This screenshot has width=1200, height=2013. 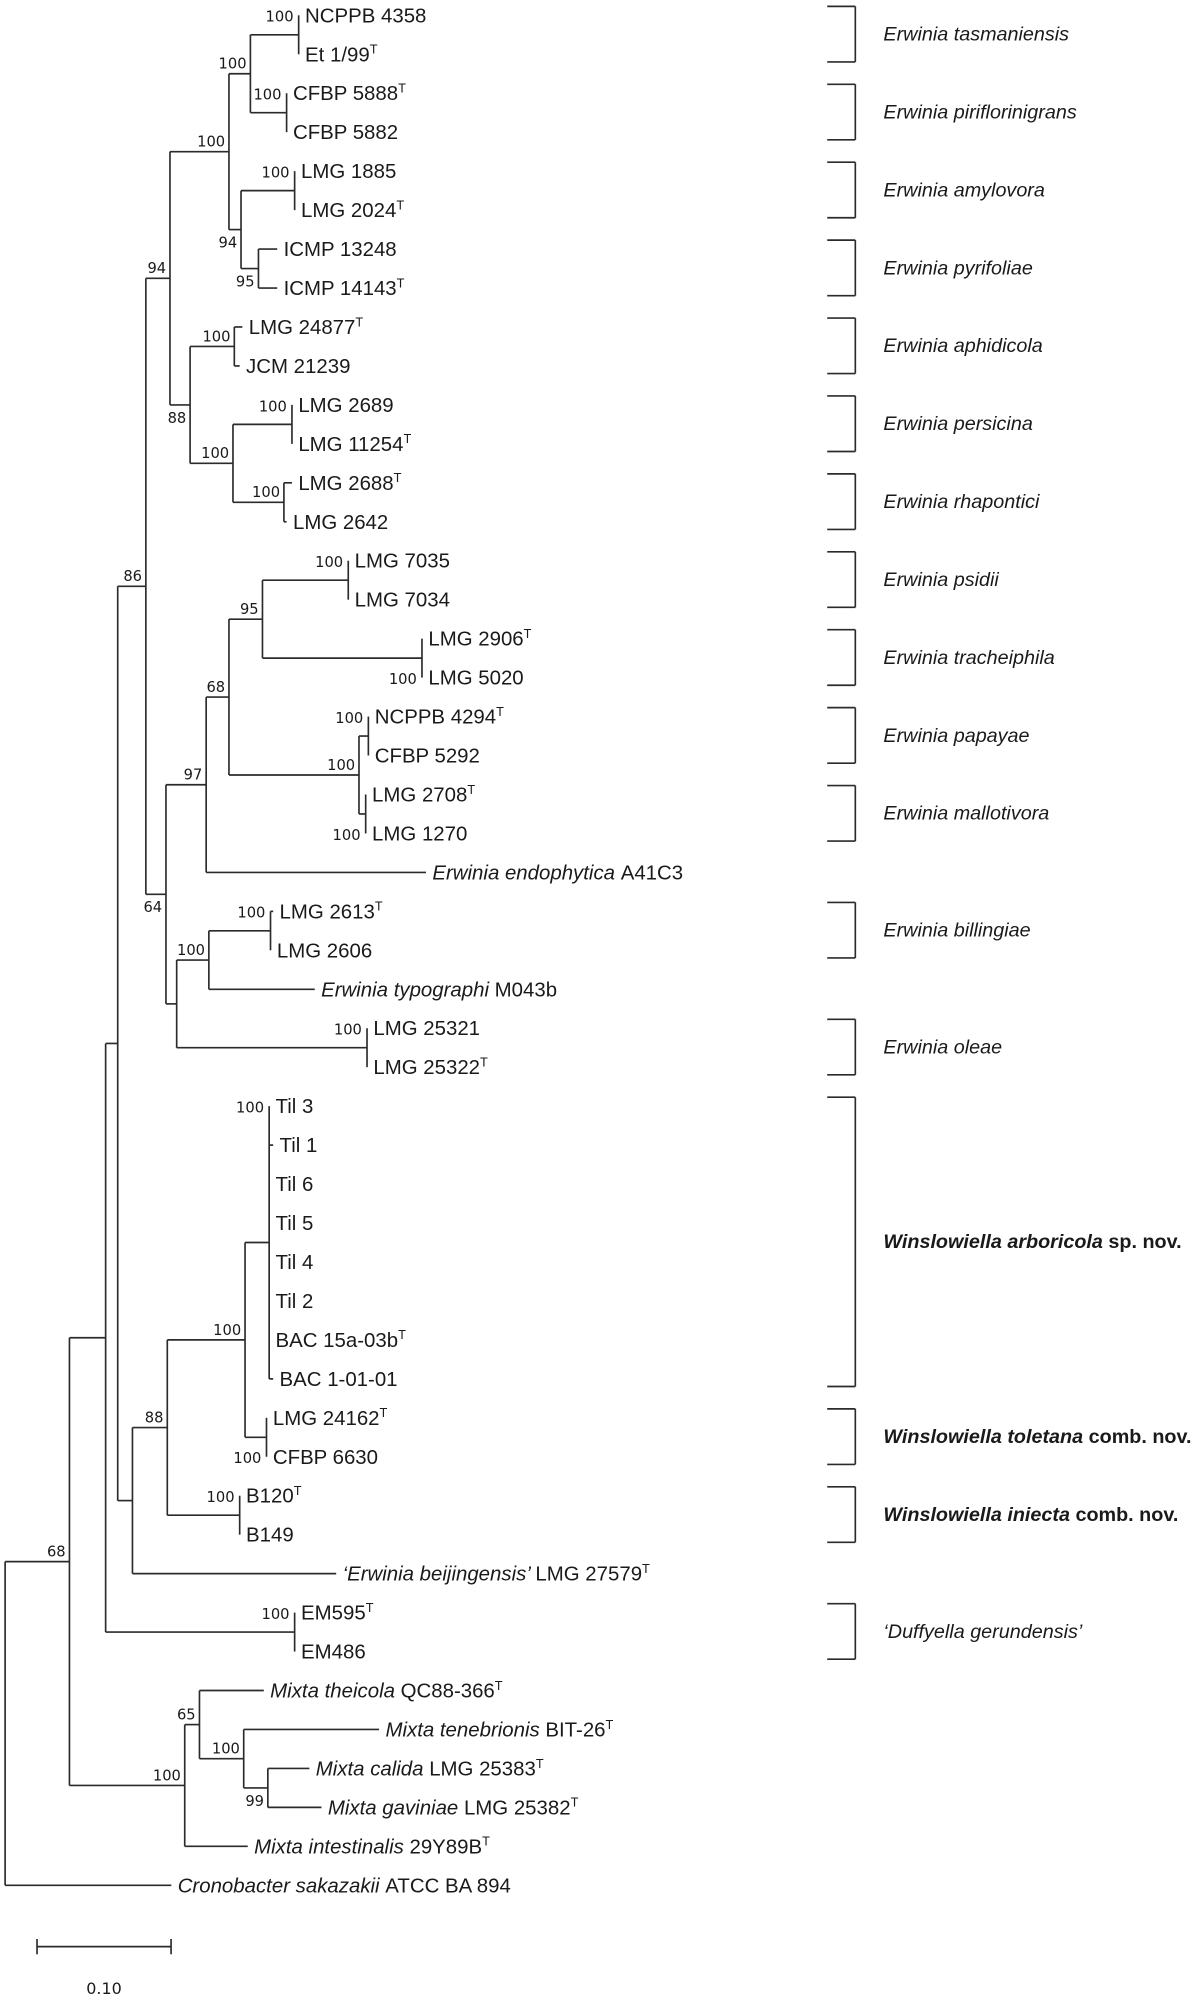 What do you see at coordinates (963, 190) in the screenshot?
I see `clade-species-name: Erwinia amylovora` at bounding box center [963, 190].